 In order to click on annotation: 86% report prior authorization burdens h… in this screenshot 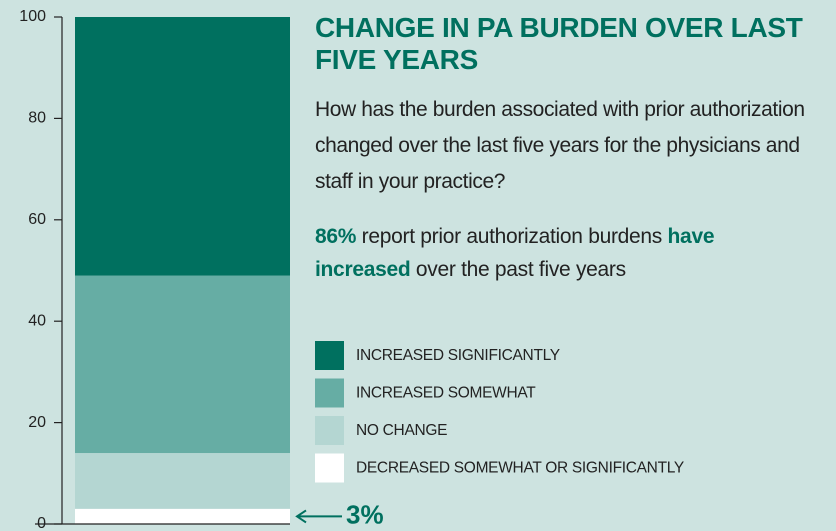, I will do `click(525, 253)`.